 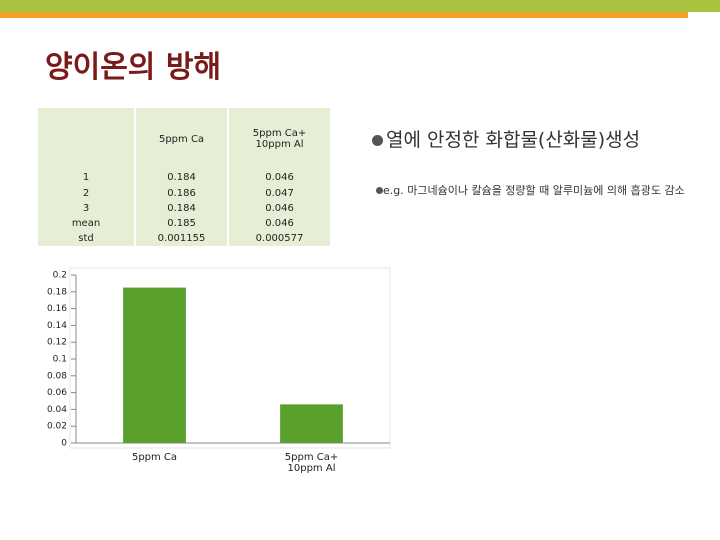 What do you see at coordinates (344, 15) in the screenshot?
I see `accent-band` at bounding box center [344, 15].